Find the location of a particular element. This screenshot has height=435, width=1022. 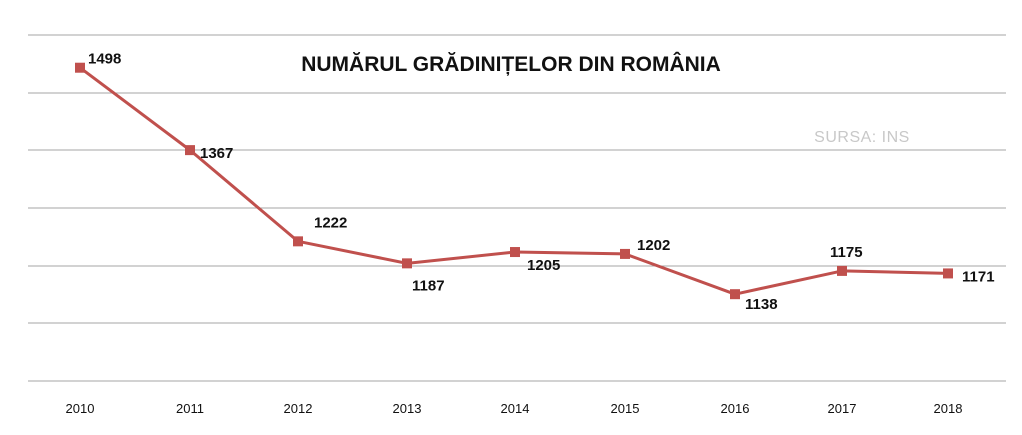

x-axis-tick-labels: 2010 2011 2012 2013 2014 2015 2016 2017 2018 is located at coordinates (514, 408).